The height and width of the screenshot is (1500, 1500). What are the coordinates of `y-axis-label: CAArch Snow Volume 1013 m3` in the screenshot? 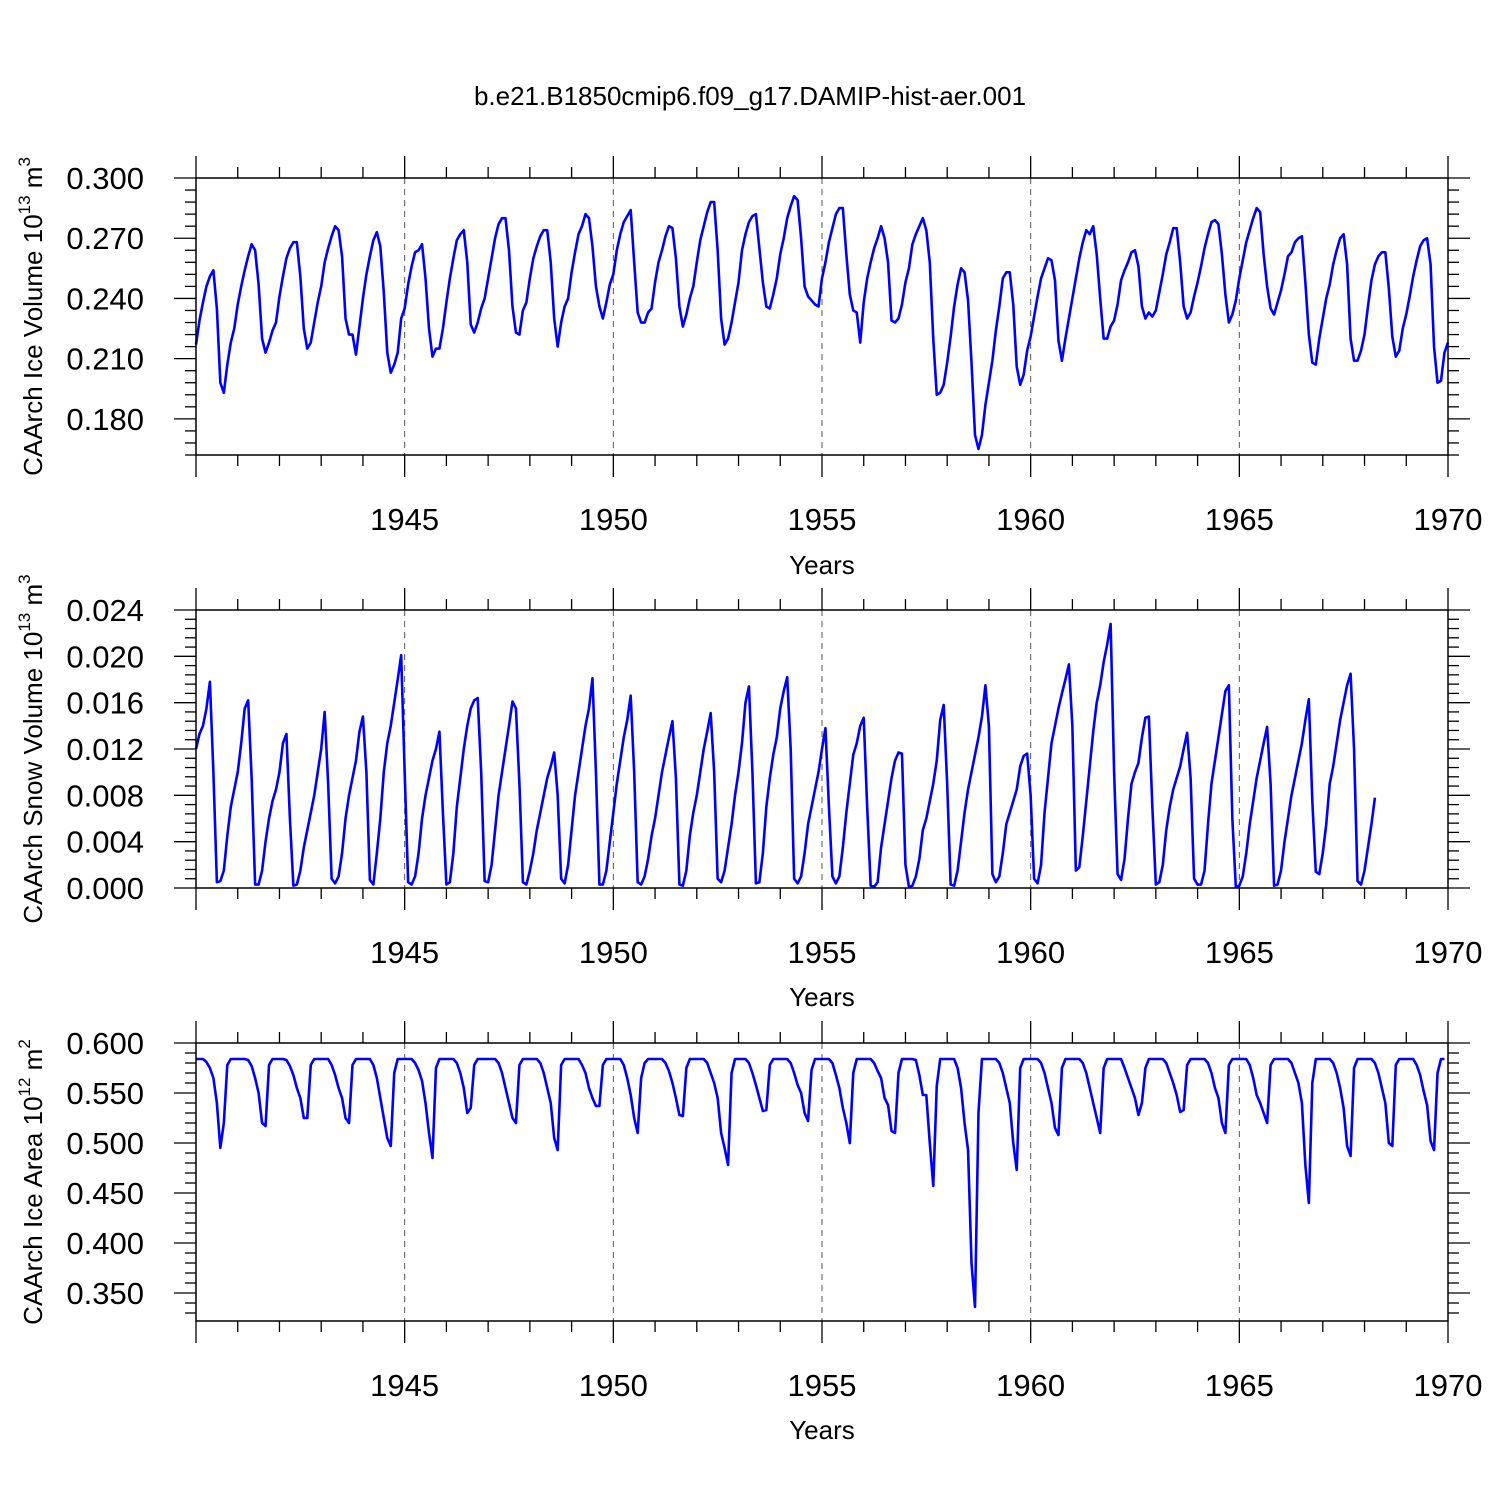 It's located at (31, 748).